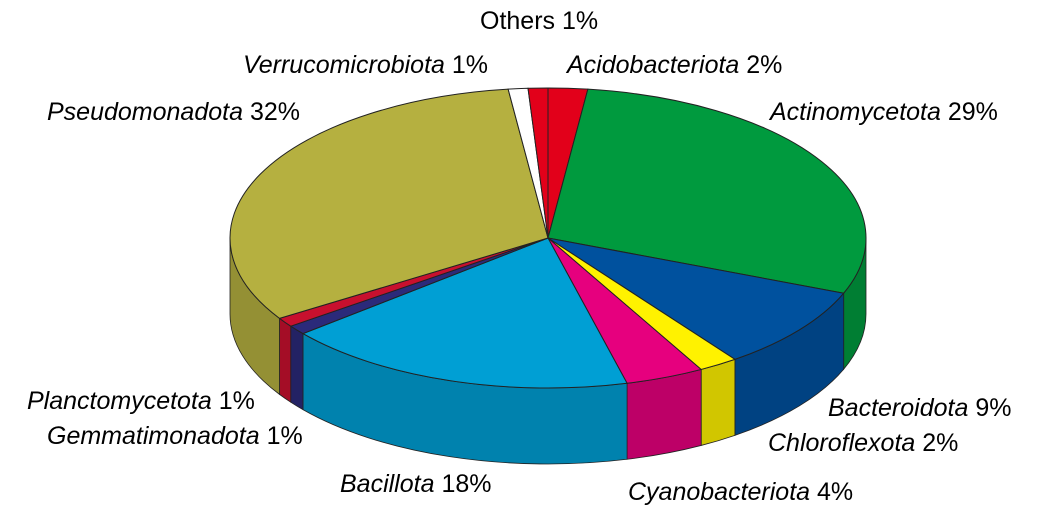  Describe the element at coordinates (696, 298) in the screenshot. I see `slice-bacteroidota` at that location.